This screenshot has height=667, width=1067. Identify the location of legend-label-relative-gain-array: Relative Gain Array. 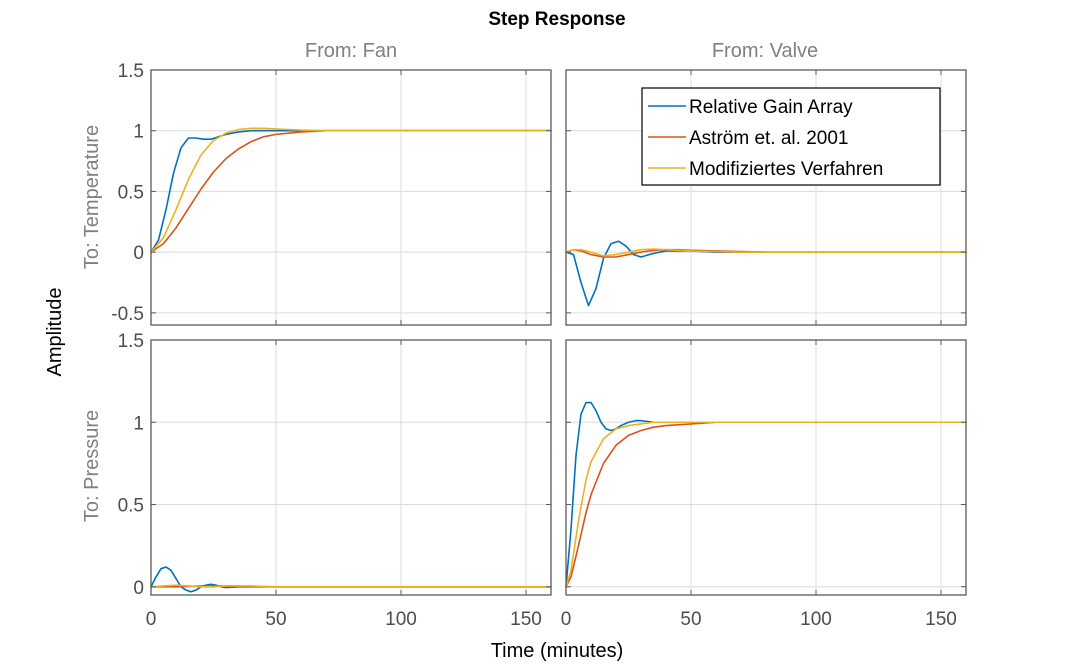
(771, 107).